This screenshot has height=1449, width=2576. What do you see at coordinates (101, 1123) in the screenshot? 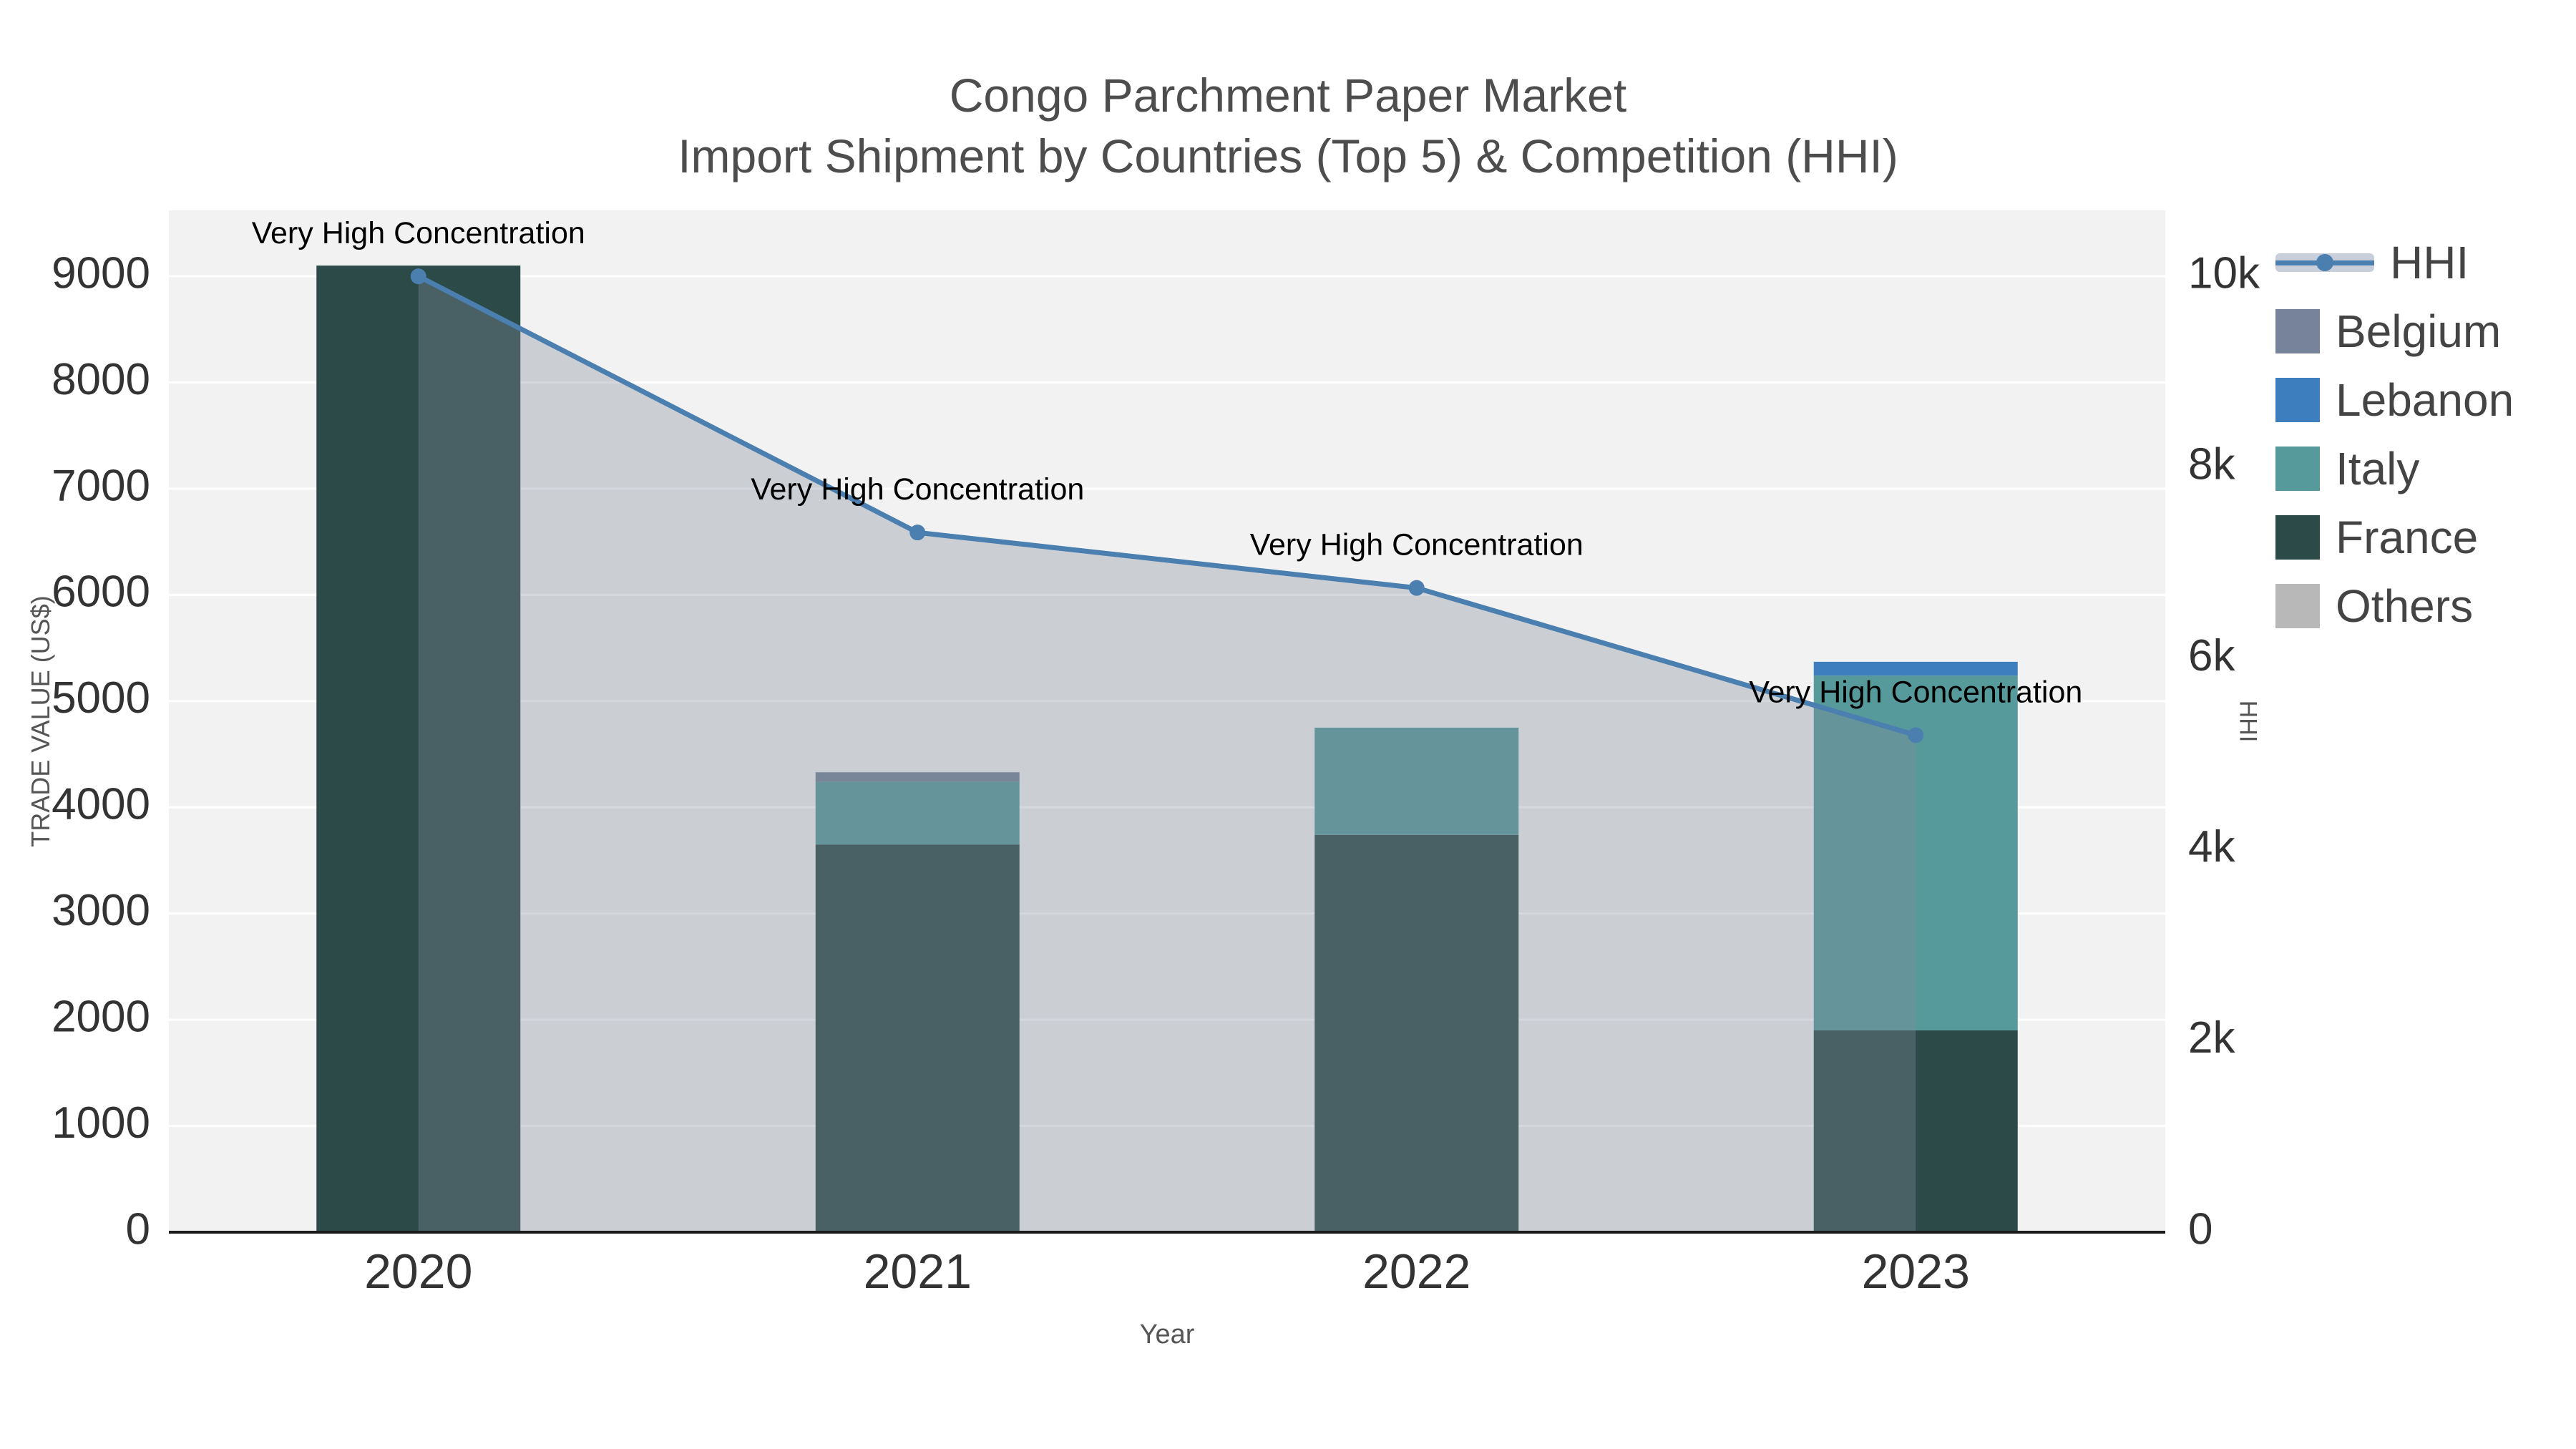
I see `y-left-tick-1000: 1000` at bounding box center [101, 1123].